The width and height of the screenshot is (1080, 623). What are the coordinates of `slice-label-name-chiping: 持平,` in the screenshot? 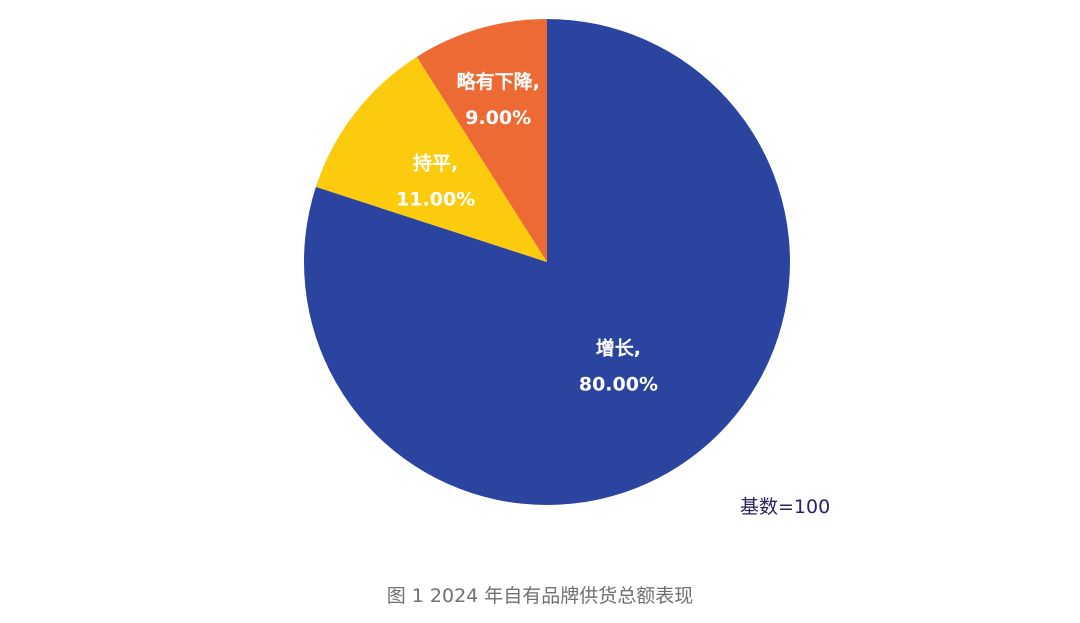 It's located at (435, 163).